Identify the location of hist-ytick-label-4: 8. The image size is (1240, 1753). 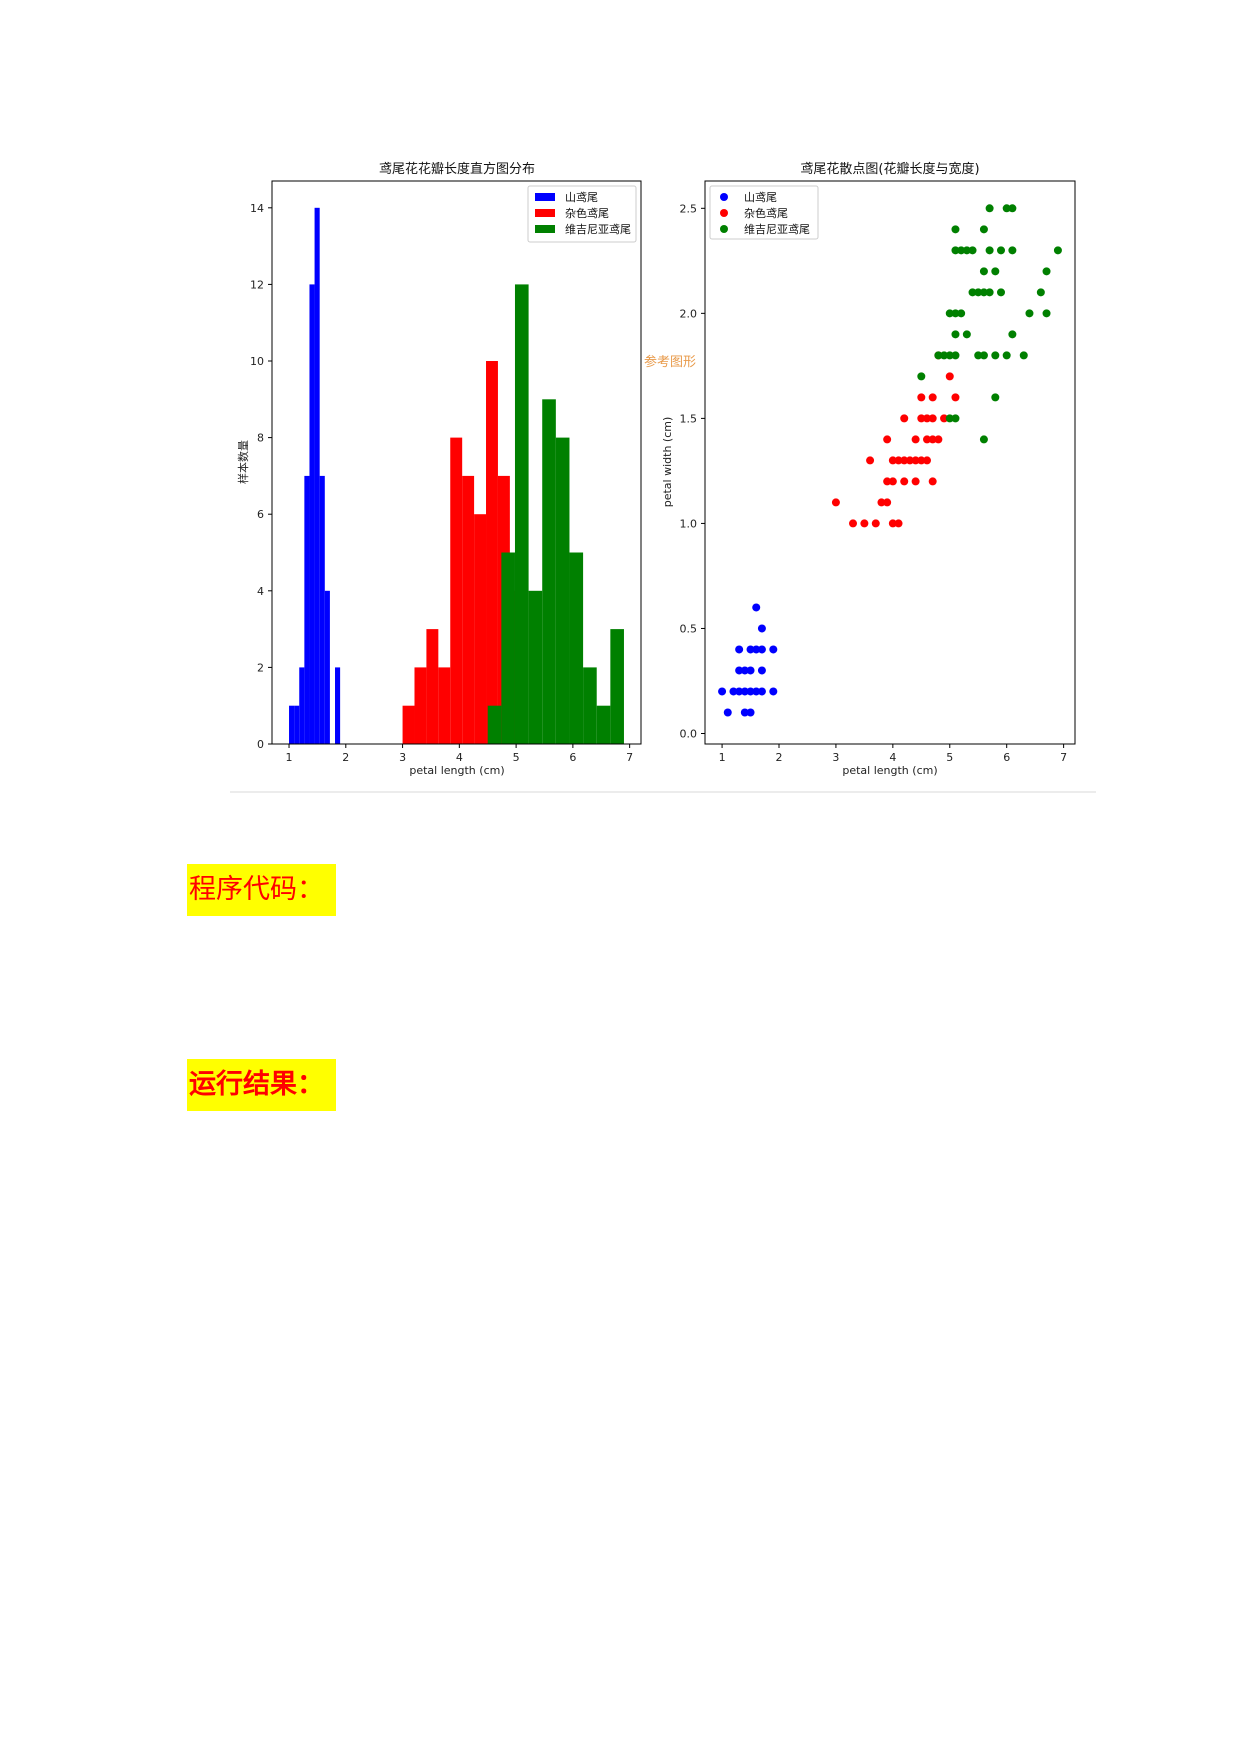
(260, 438).